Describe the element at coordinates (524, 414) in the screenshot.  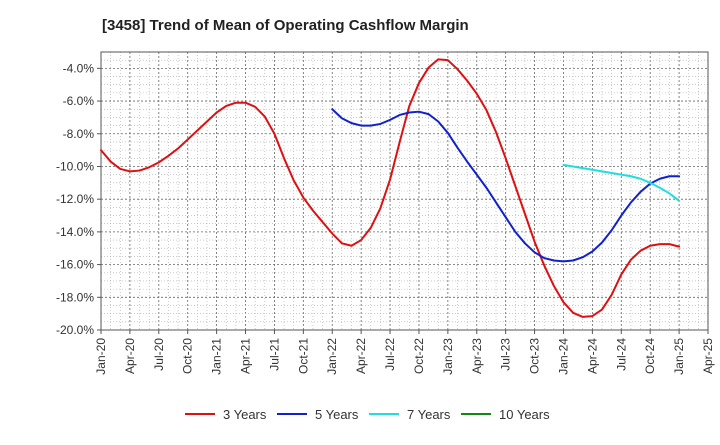
I see `legend-label: 10 Years` at that location.